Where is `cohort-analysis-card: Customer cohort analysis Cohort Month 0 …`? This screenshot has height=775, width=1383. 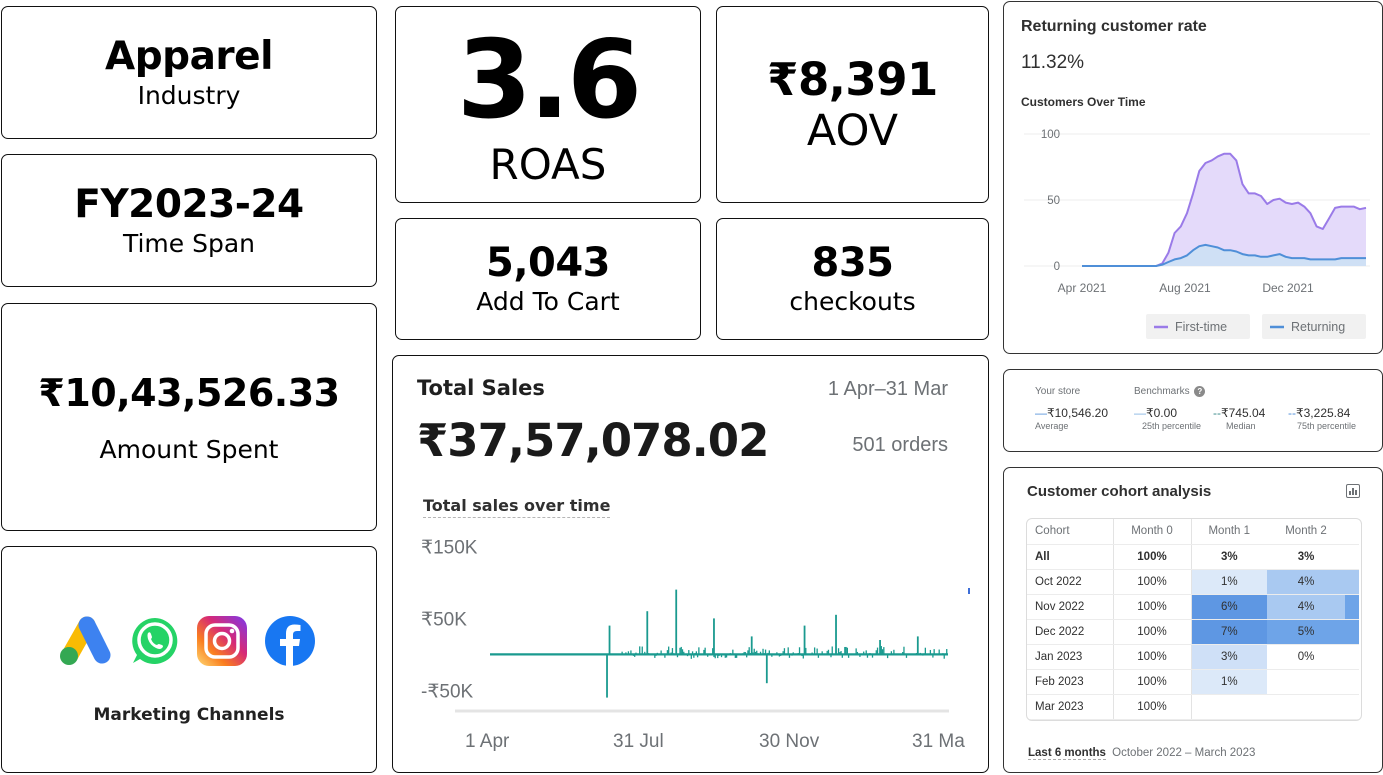 cohort-analysis-card: Customer cohort analysis Cohort Month 0 … is located at coordinates (1193, 620).